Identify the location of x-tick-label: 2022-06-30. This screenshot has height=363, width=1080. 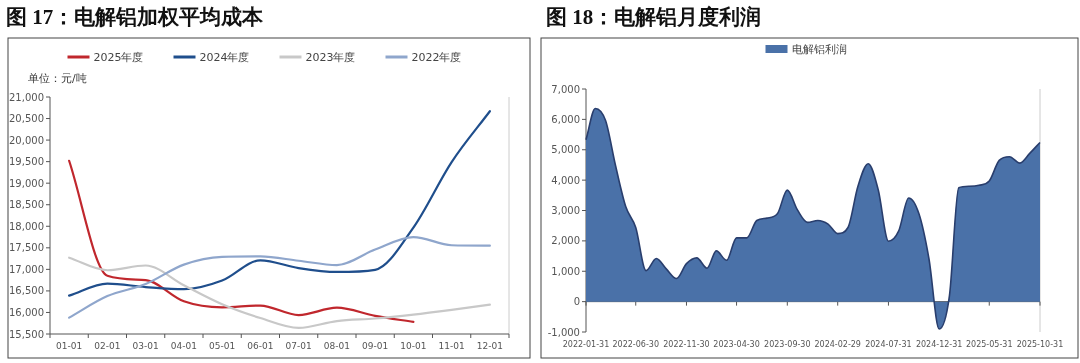
(635, 344).